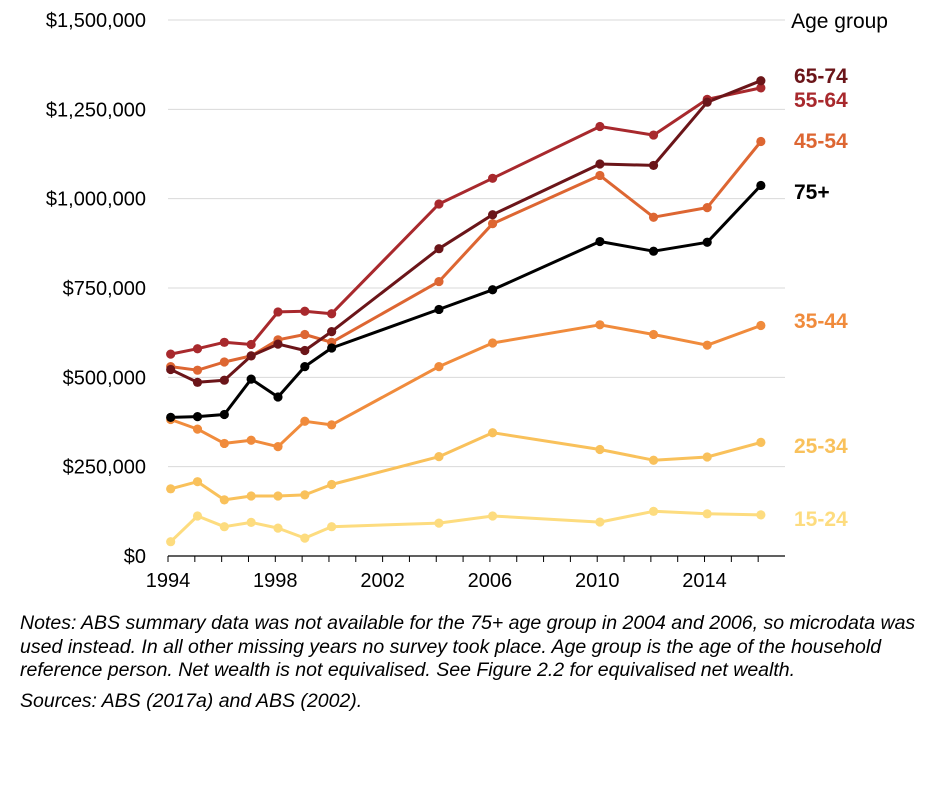 Image resolution: width=950 pixels, height=788 pixels. I want to click on y-tick-label: $1,000,000, so click(96, 200).